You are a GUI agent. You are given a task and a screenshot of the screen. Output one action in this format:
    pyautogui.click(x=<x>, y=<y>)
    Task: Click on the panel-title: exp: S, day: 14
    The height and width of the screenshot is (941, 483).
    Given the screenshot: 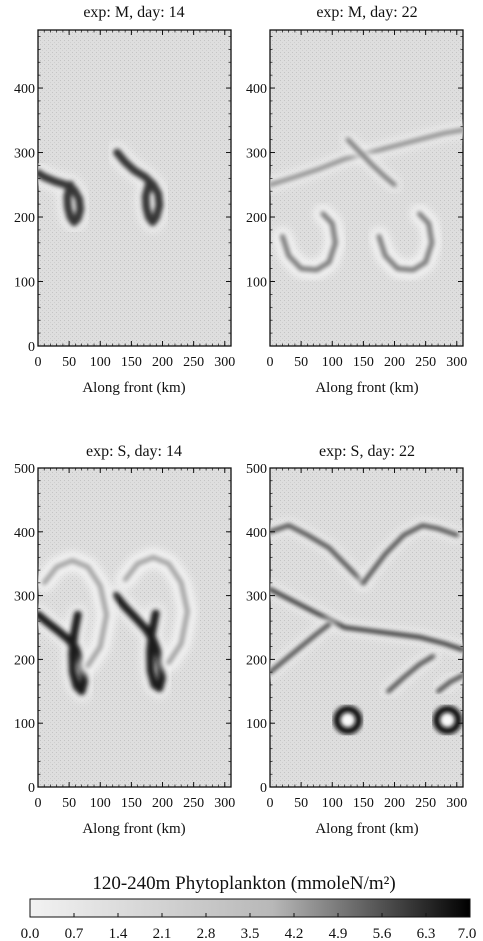 What is the action you would take?
    pyautogui.click(x=134, y=451)
    